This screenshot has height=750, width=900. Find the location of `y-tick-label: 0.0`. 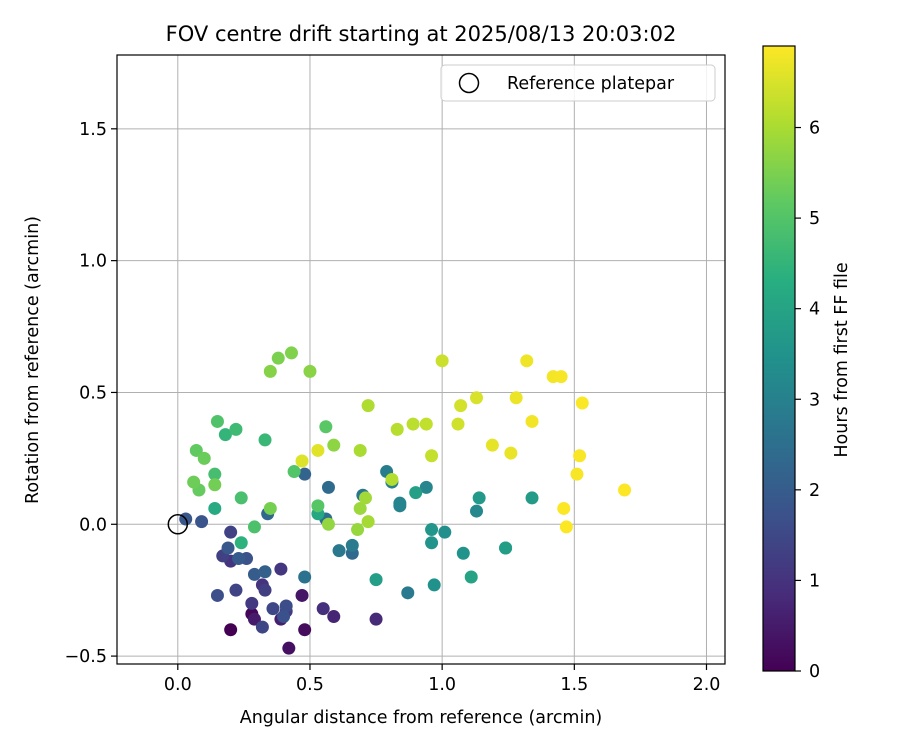

y-tick-label: 0.0 is located at coordinates (93, 525).